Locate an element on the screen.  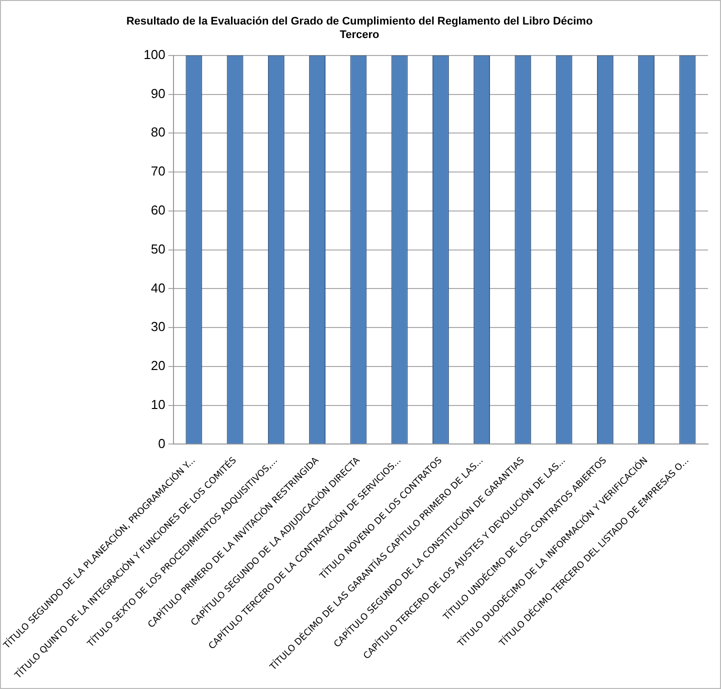
y-tick-label: 70 is located at coordinates (158, 171).